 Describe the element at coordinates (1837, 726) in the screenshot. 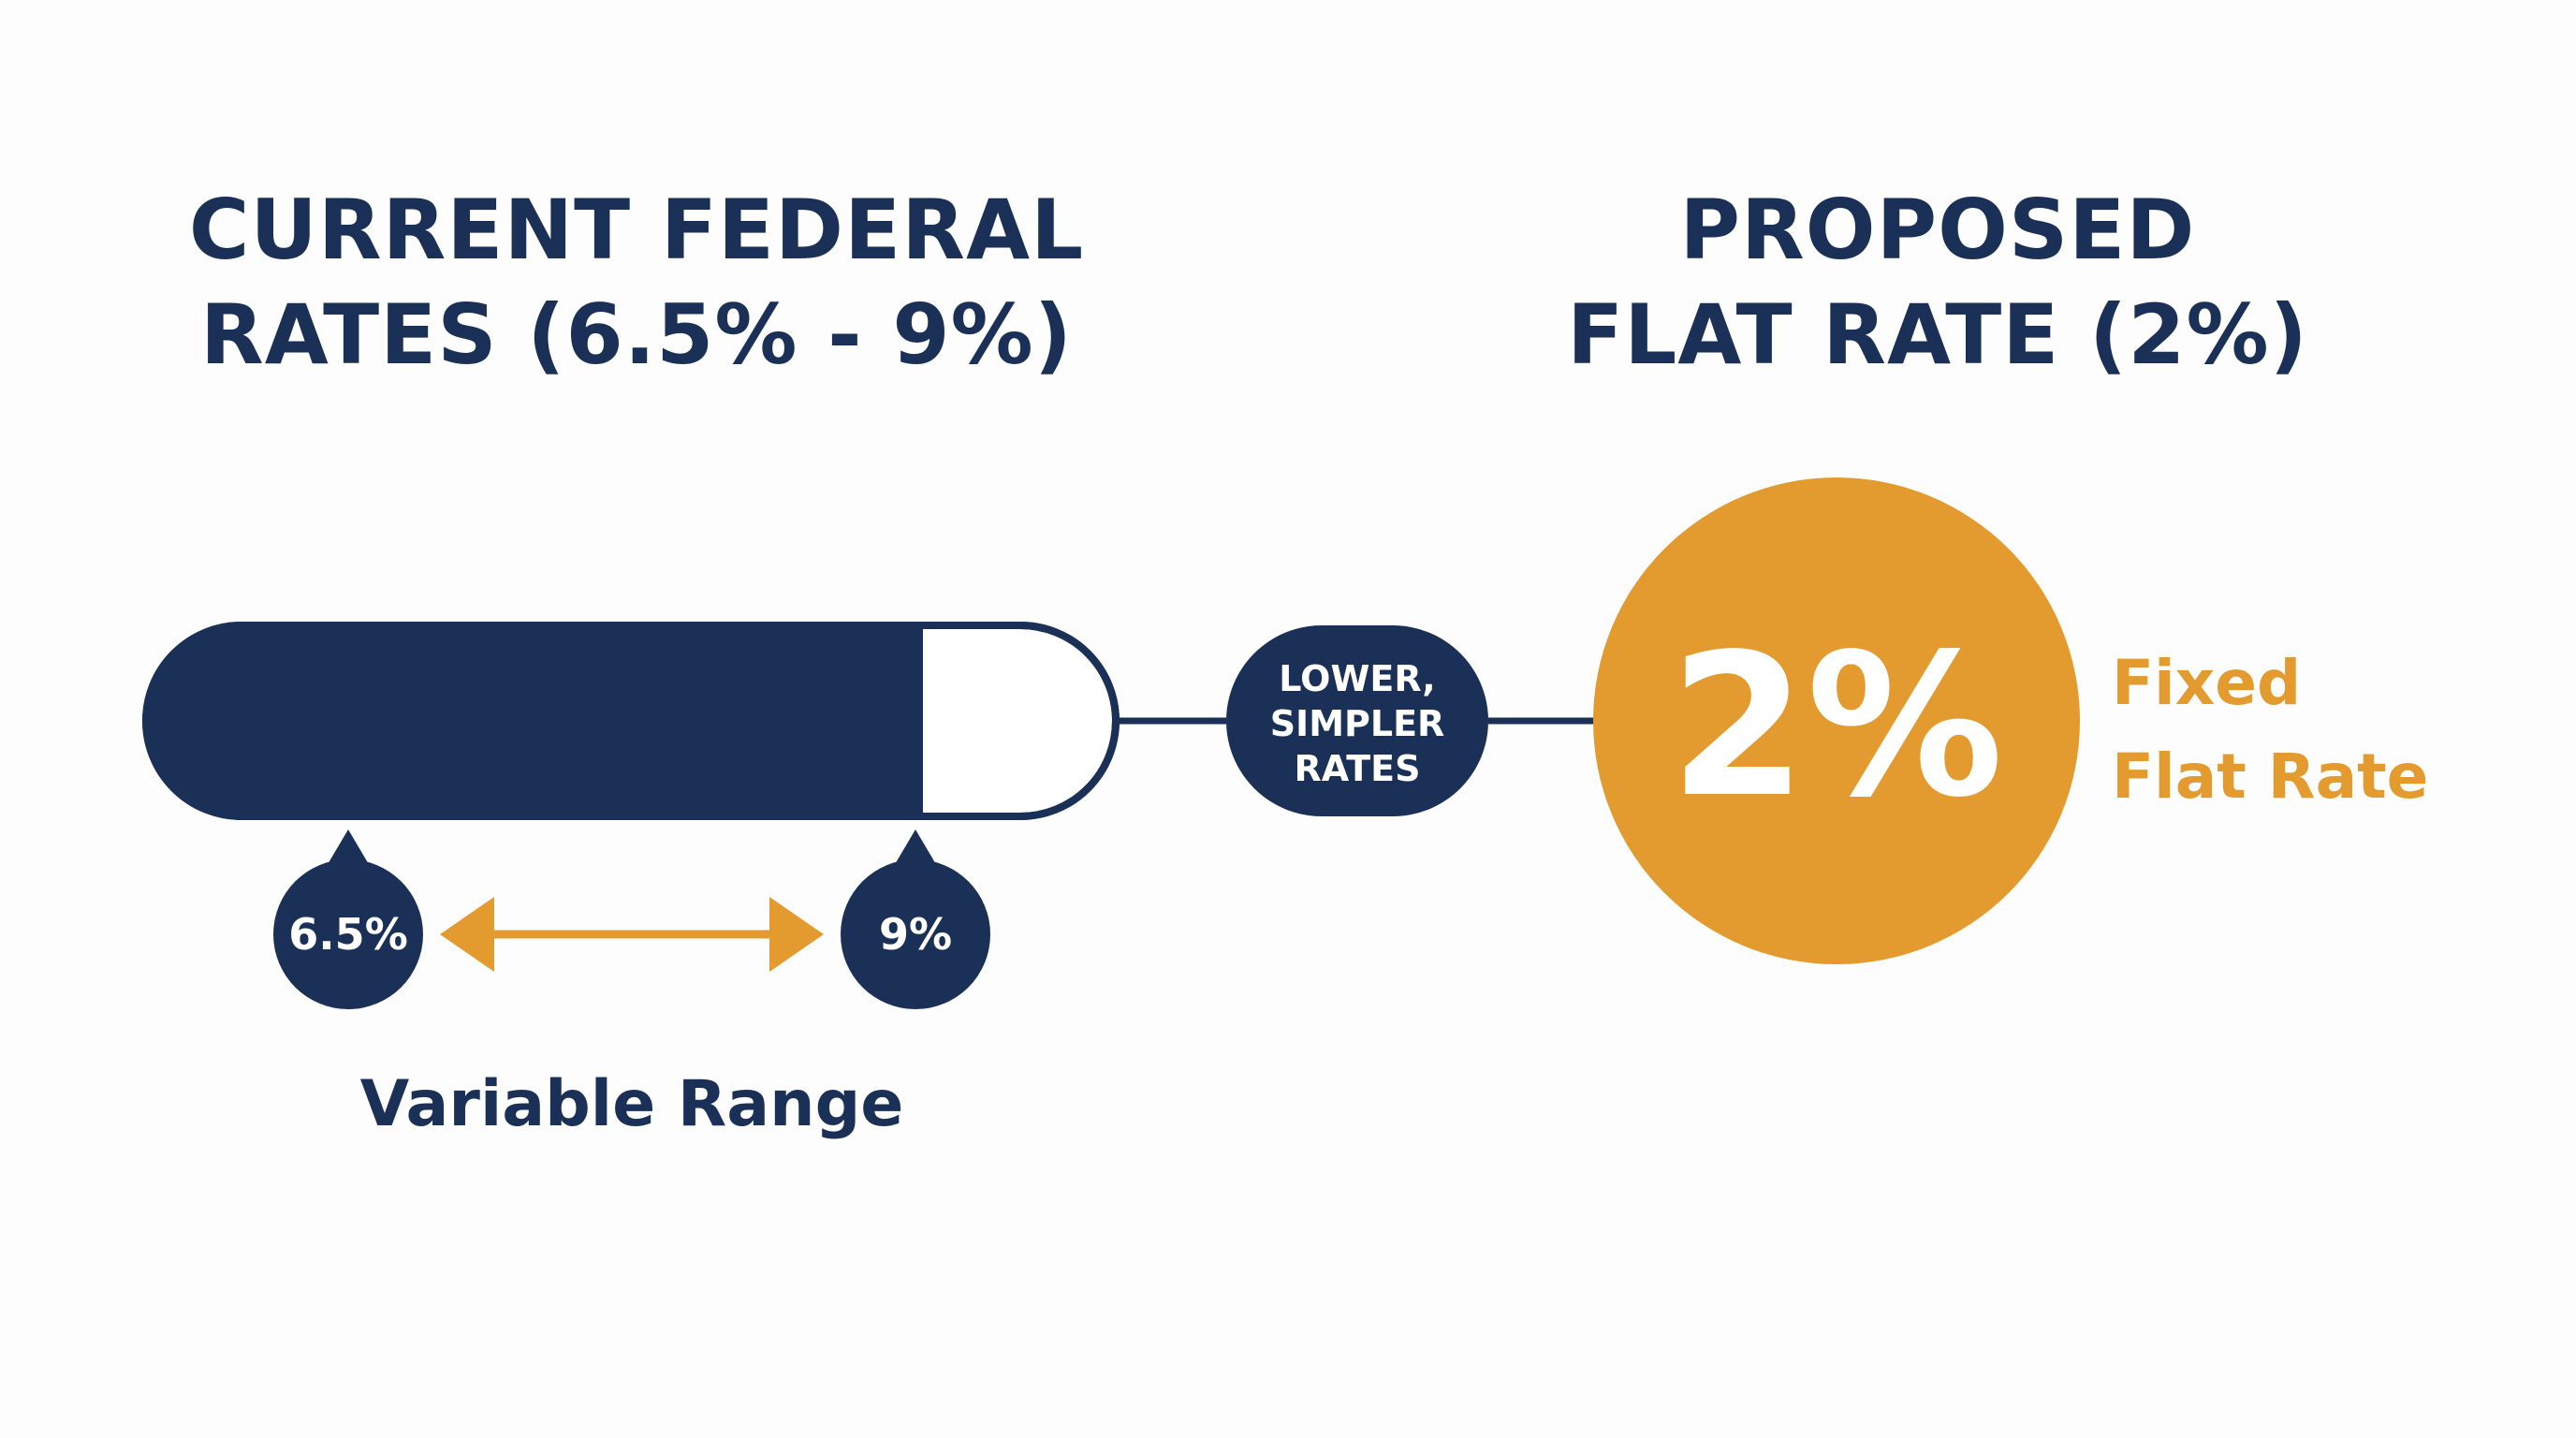

I see `flat-rate-value: 2%` at that location.